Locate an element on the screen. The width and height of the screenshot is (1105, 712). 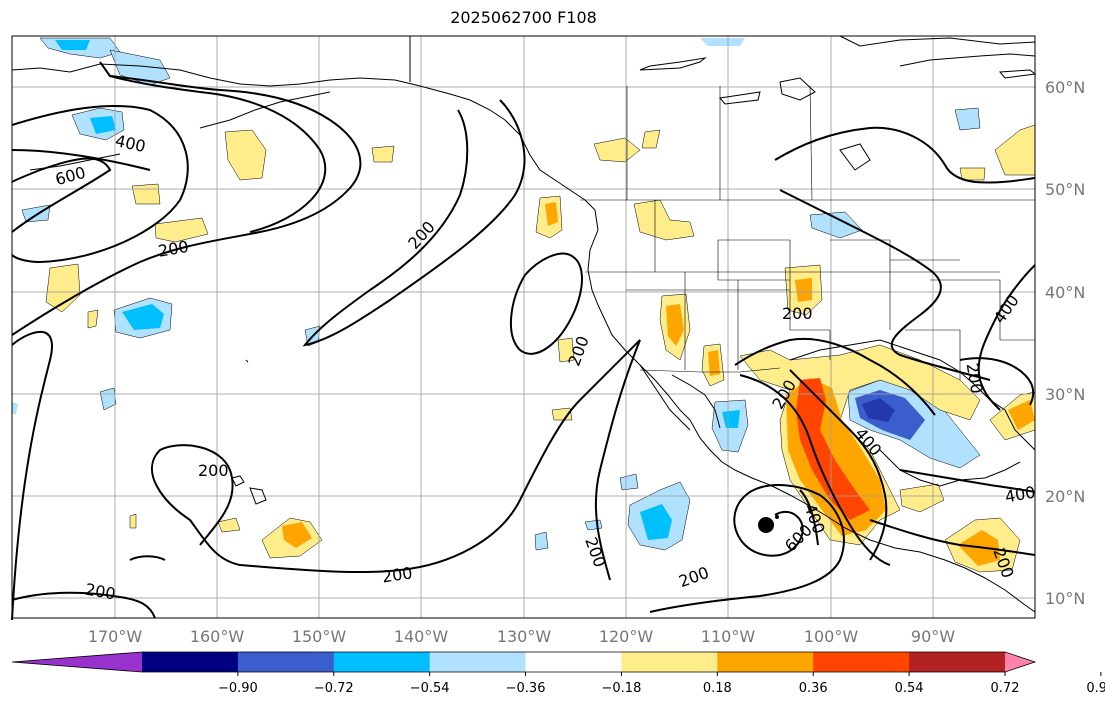
lat-label: 60°N is located at coordinates (1065, 87).